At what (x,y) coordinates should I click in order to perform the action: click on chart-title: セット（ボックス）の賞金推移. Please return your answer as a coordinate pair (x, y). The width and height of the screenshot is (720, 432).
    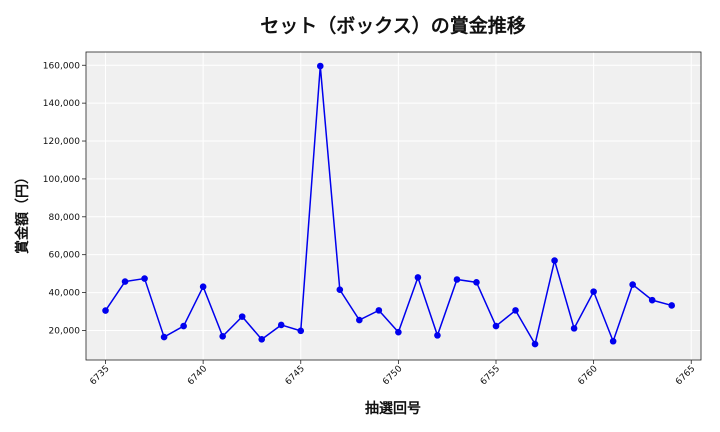
    Looking at the image, I should click on (392, 25).